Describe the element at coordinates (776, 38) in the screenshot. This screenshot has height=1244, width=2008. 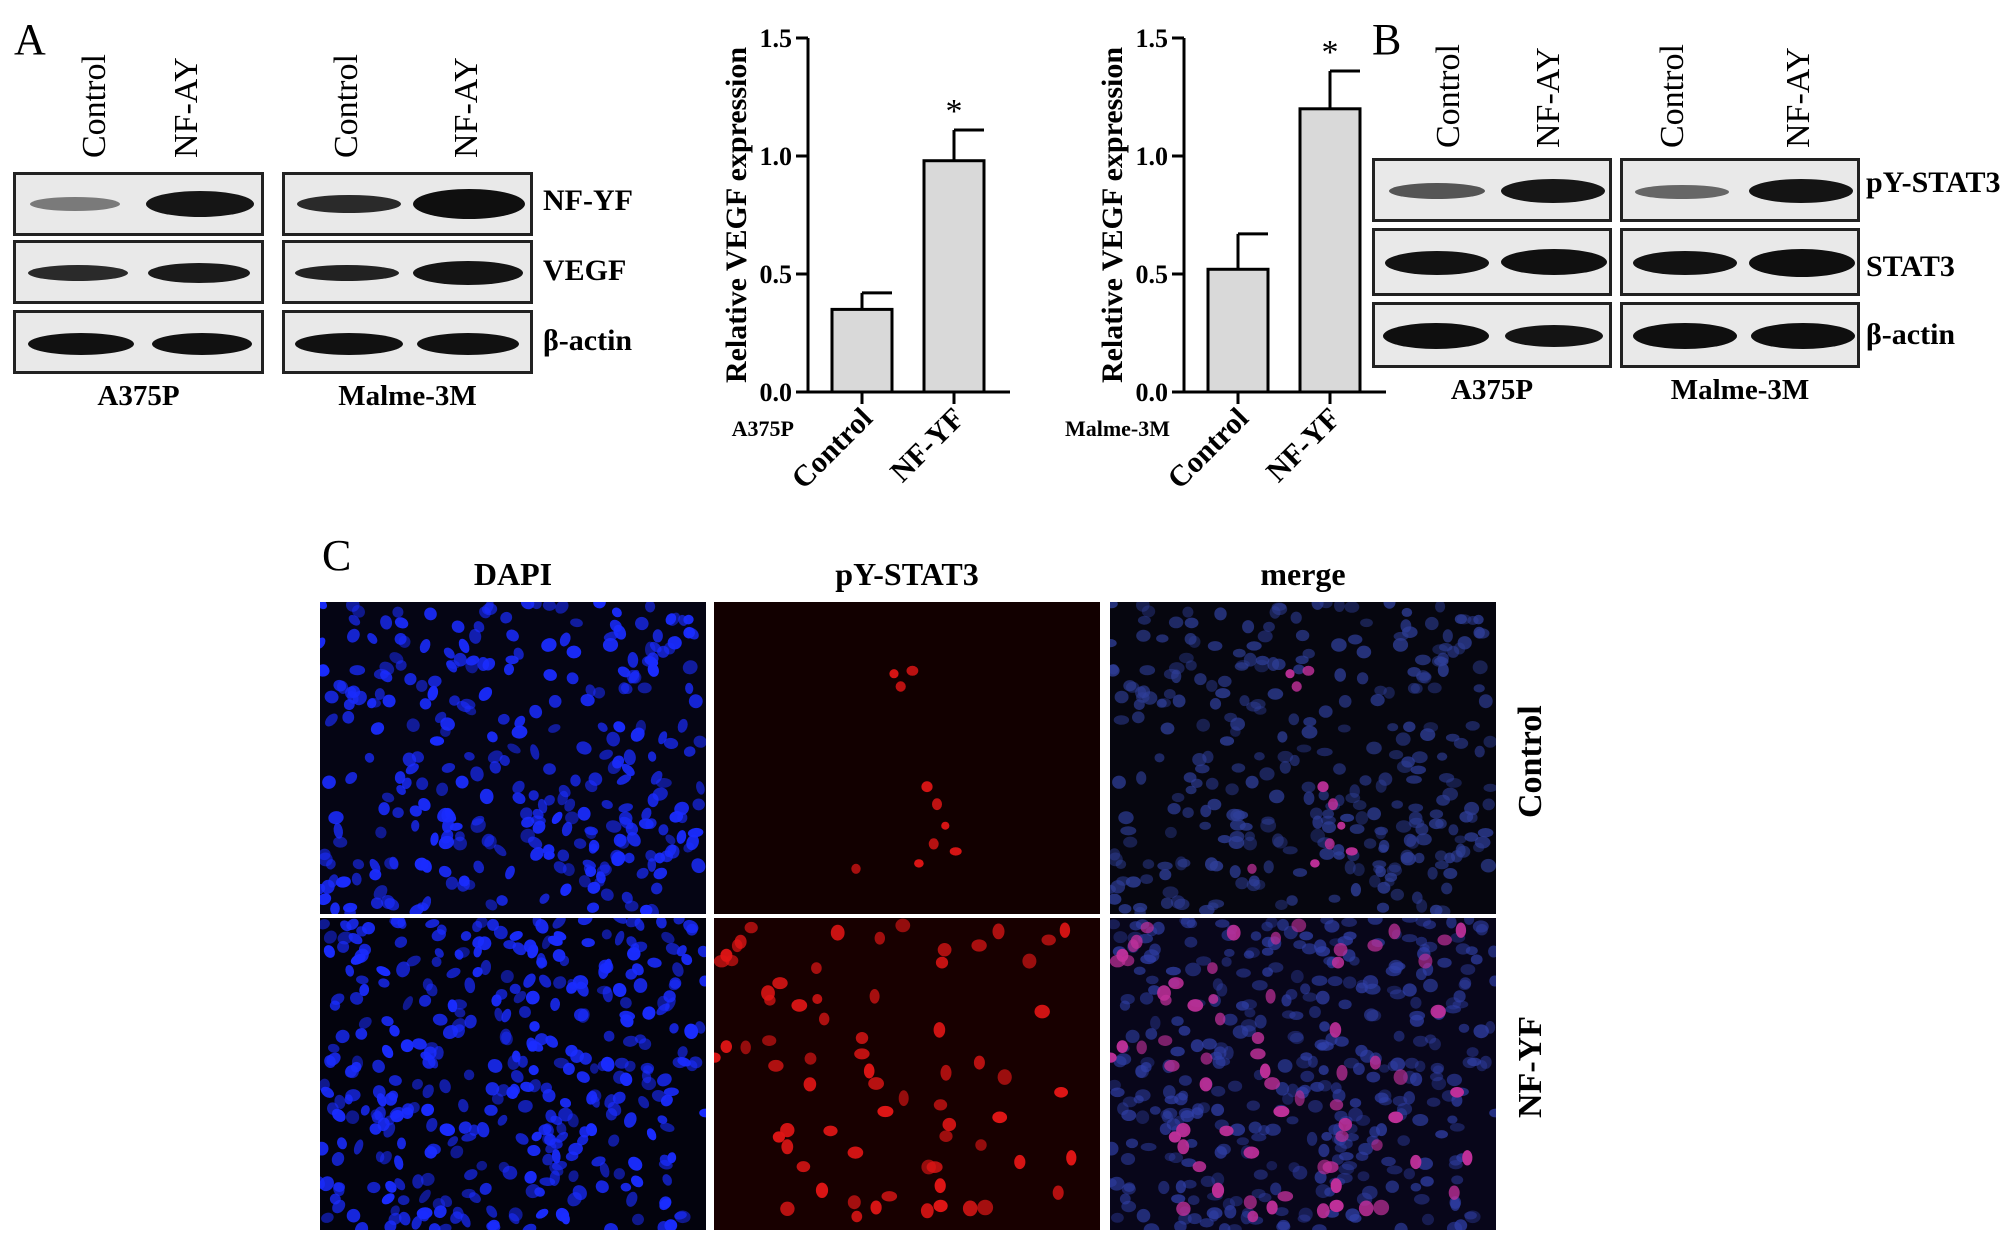
I see `y-tick-label: 1.5` at that location.